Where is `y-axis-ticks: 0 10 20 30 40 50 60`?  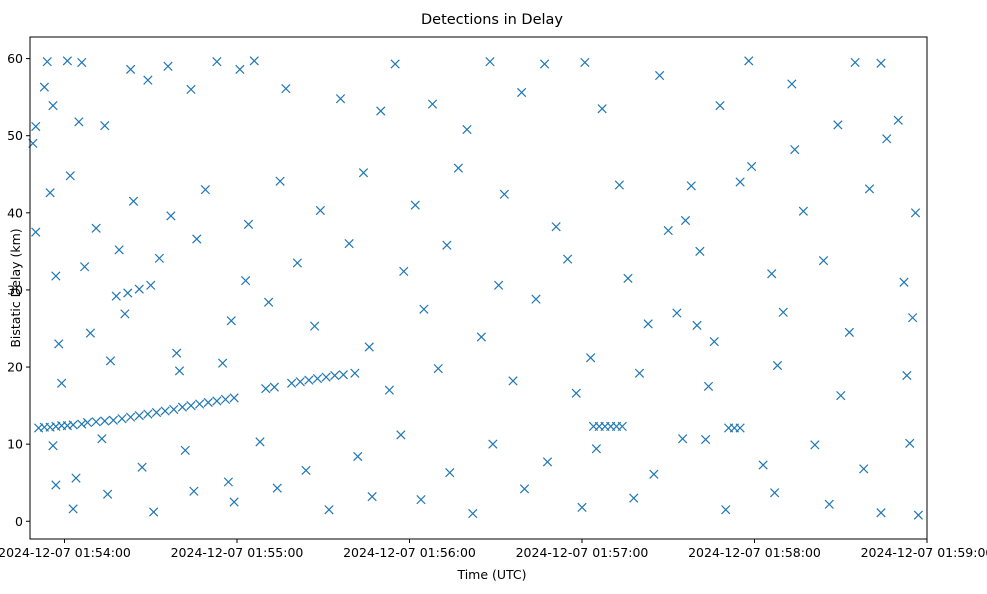
y-axis-ticks: 0 10 20 30 40 50 60 is located at coordinates (18, 290).